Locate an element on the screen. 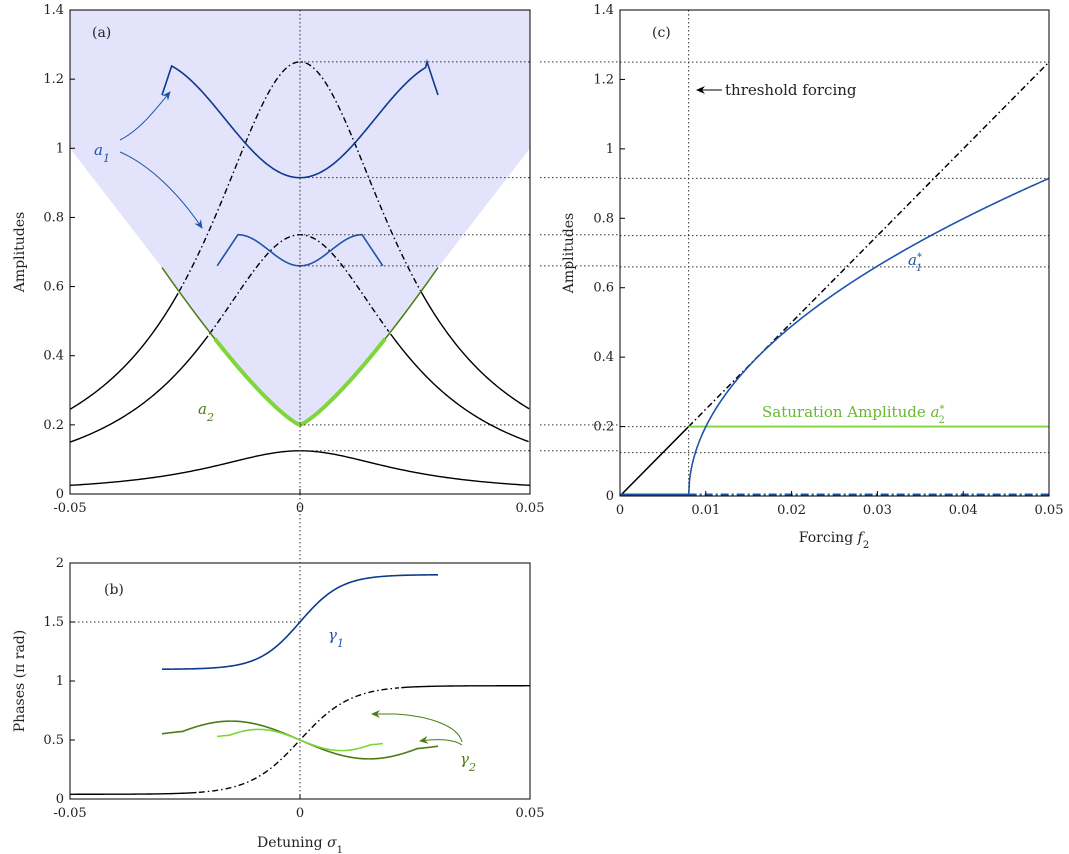 Image resolution: width=1069 pixels, height=854 pixels. x-tick-label: 0.02 is located at coordinates (791, 510).